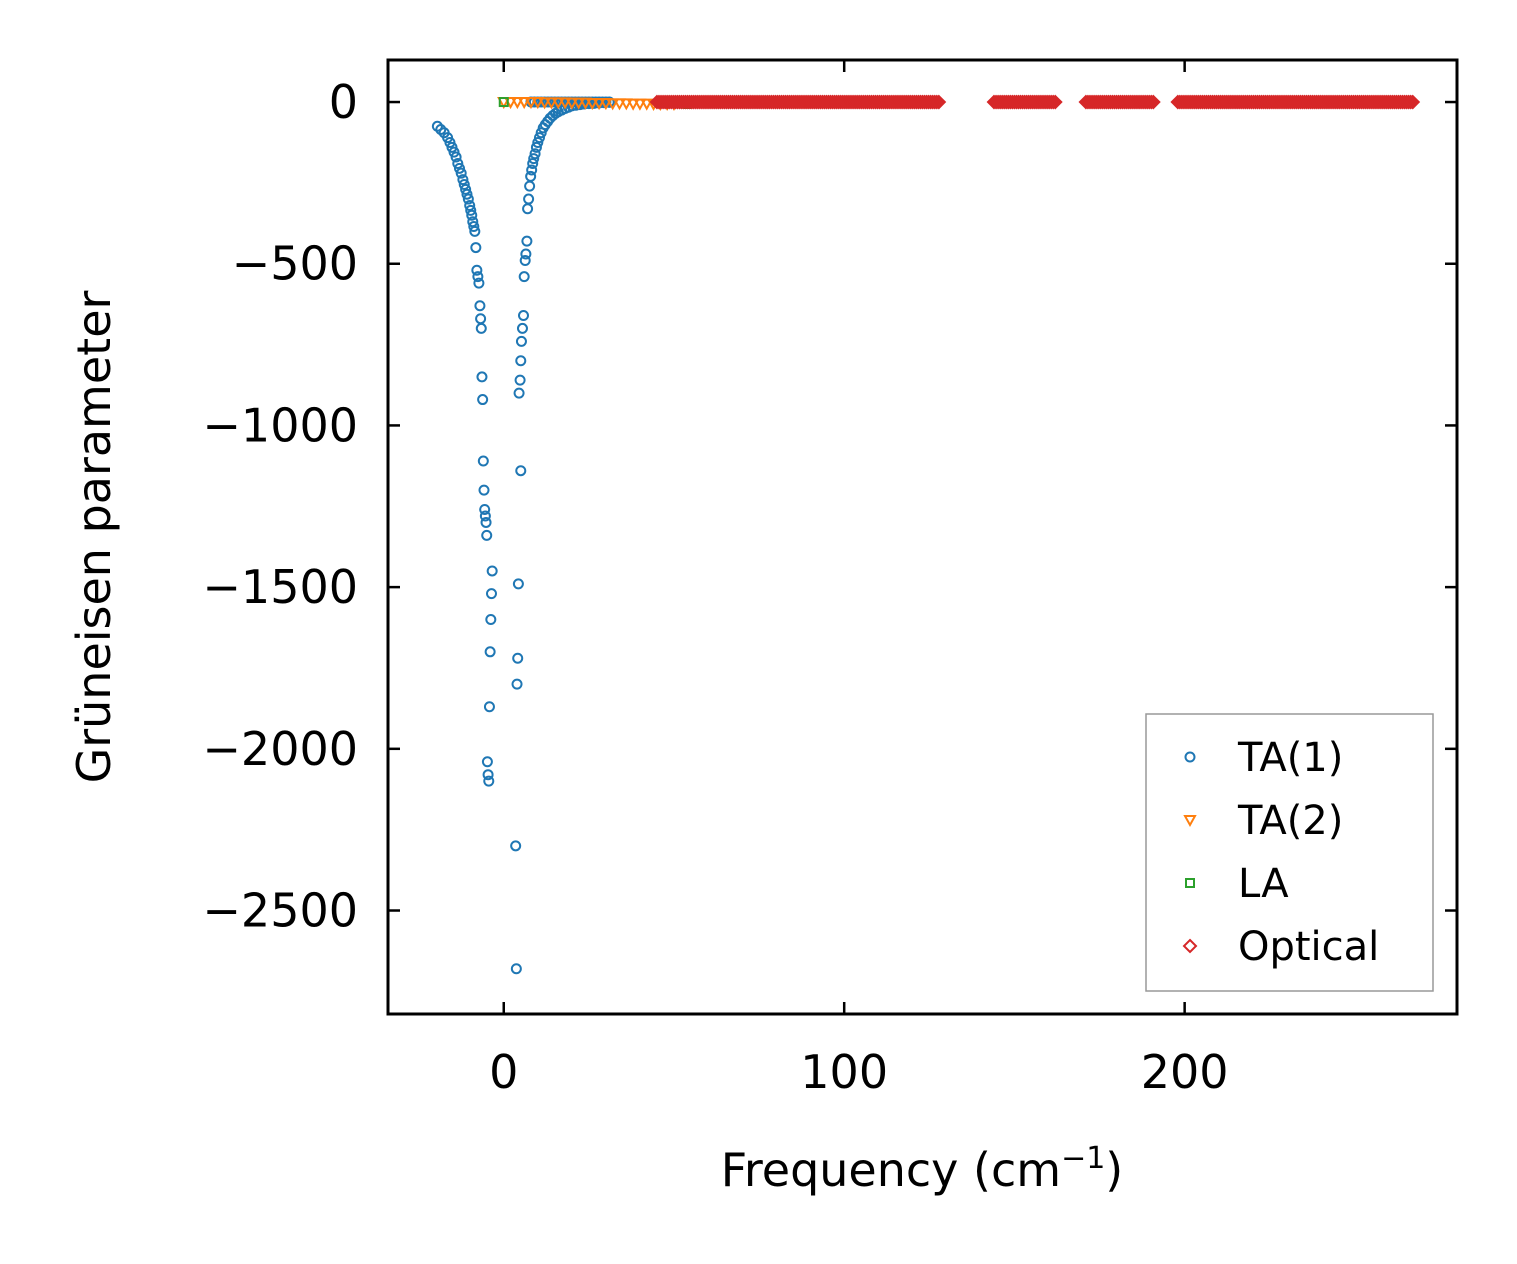 Image resolution: width=1517 pixels, height=1264 pixels. I want to click on x-tick-label: 200, so click(1185, 1072).